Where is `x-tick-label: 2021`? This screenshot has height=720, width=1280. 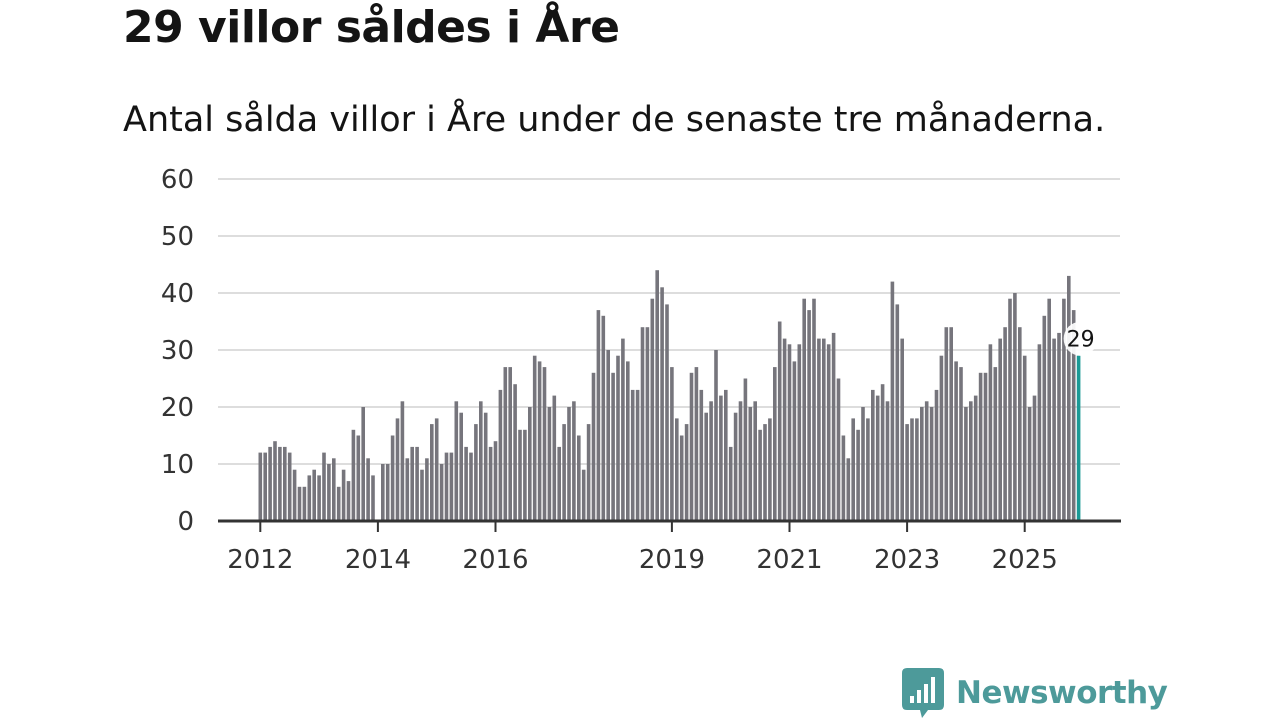 x-tick-label: 2021 is located at coordinates (789, 560).